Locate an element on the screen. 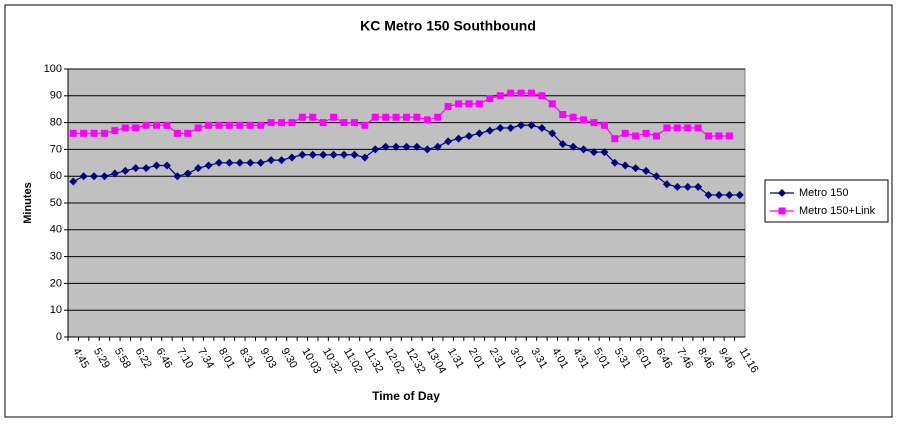 This screenshot has height=427, width=897. y-axis-label: Minutes is located at coordinates (28, 203).